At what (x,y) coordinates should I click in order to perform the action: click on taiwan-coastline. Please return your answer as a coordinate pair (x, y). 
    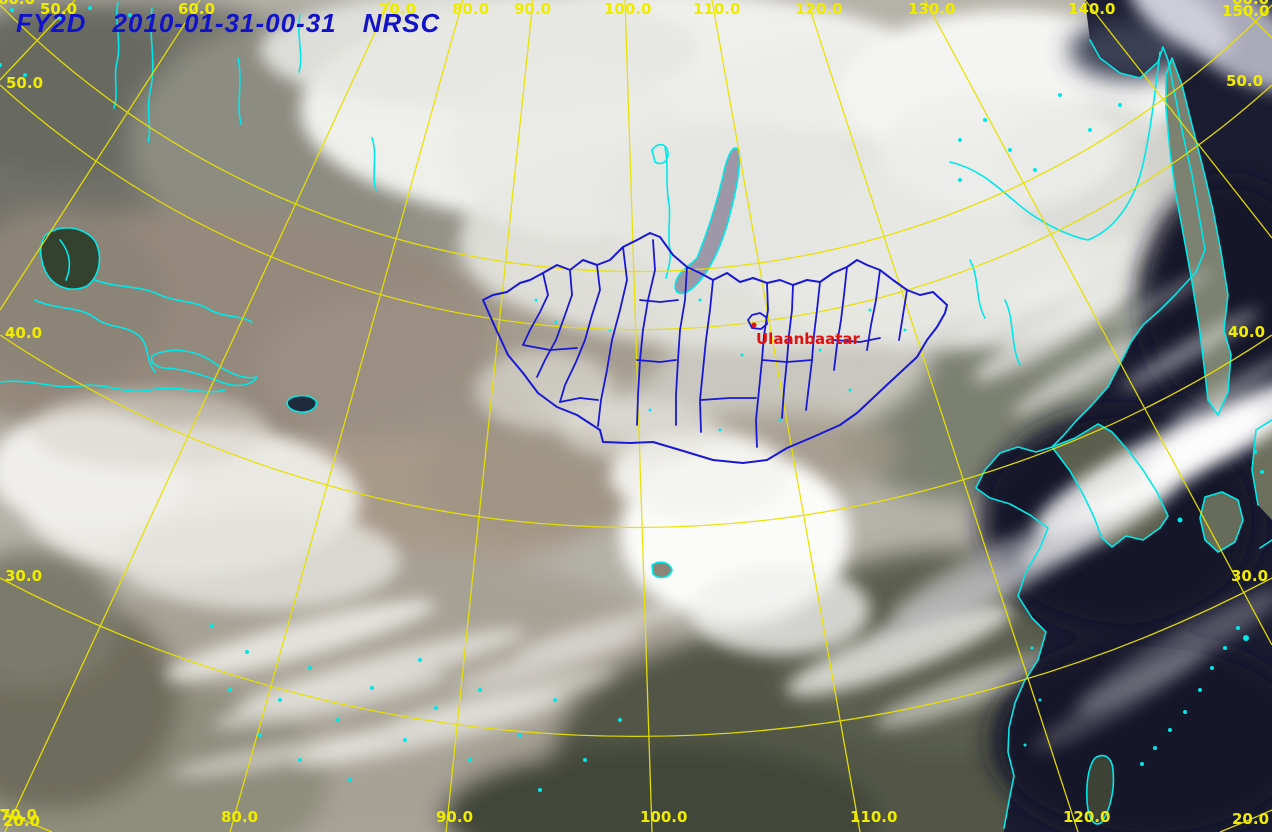
    Looking at the image, I should click on (1100, 789).